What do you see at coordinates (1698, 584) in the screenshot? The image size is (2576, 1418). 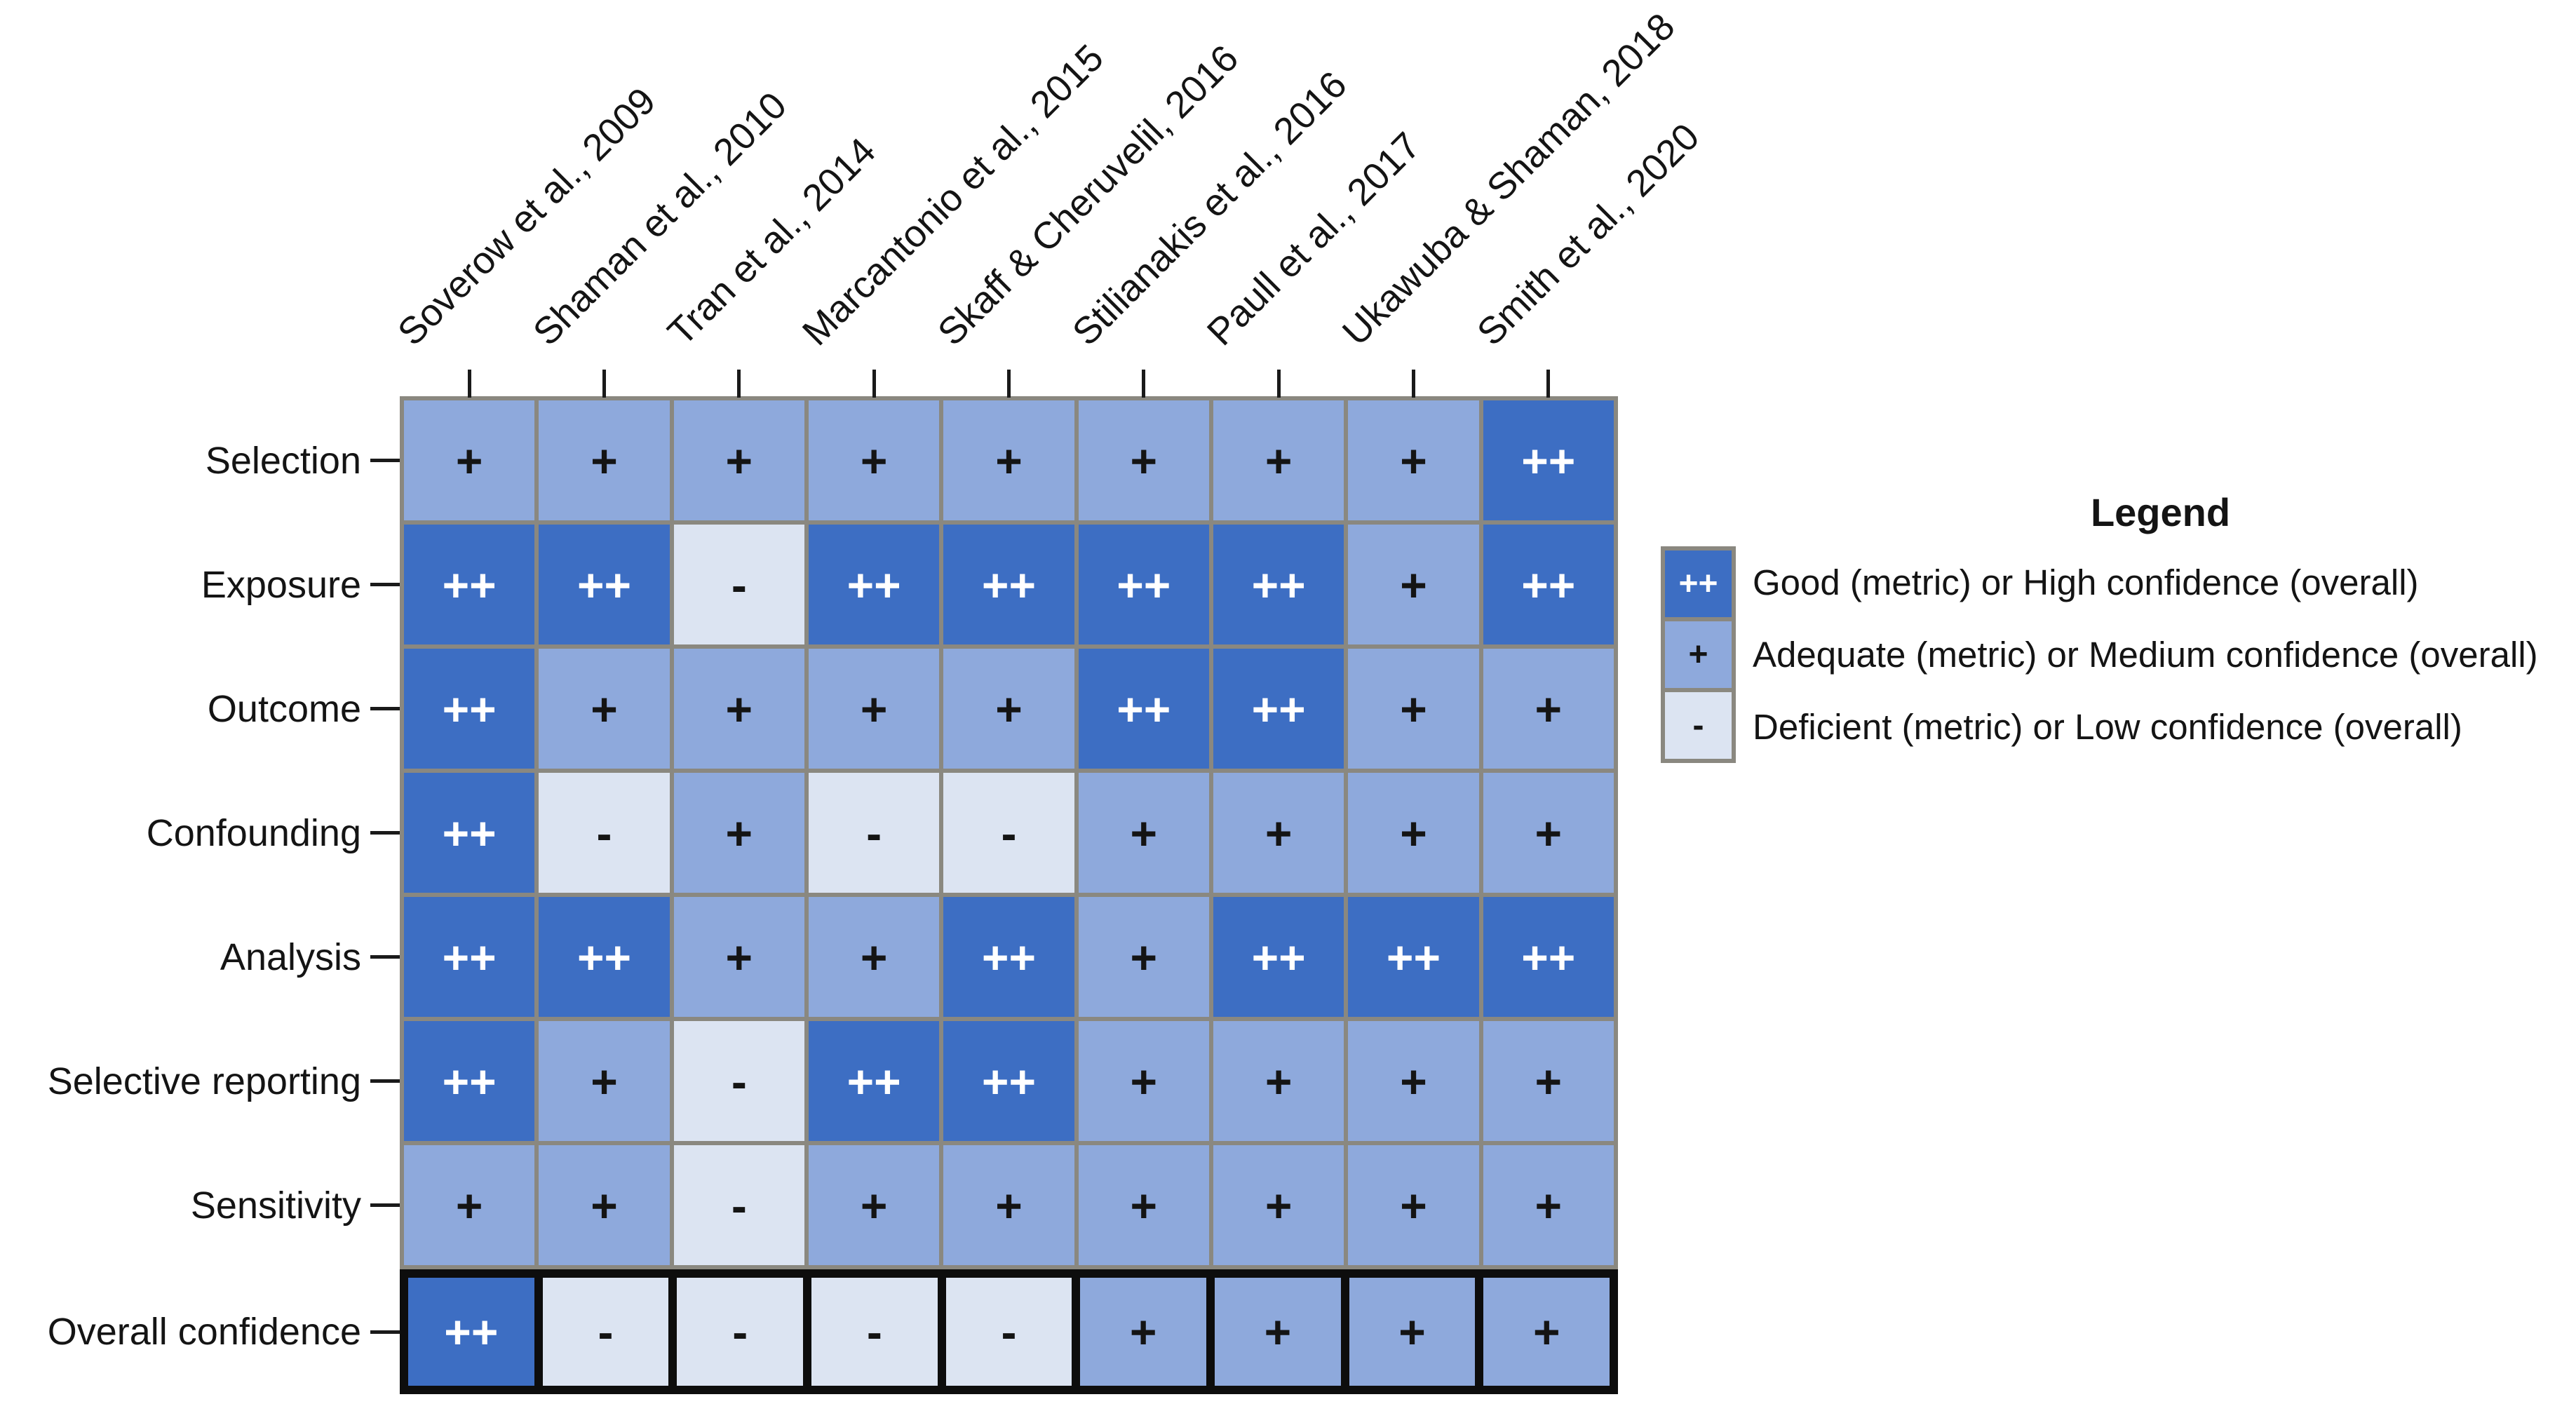 I see `legend-swatch: ++` at bounding box center [1698, 584].